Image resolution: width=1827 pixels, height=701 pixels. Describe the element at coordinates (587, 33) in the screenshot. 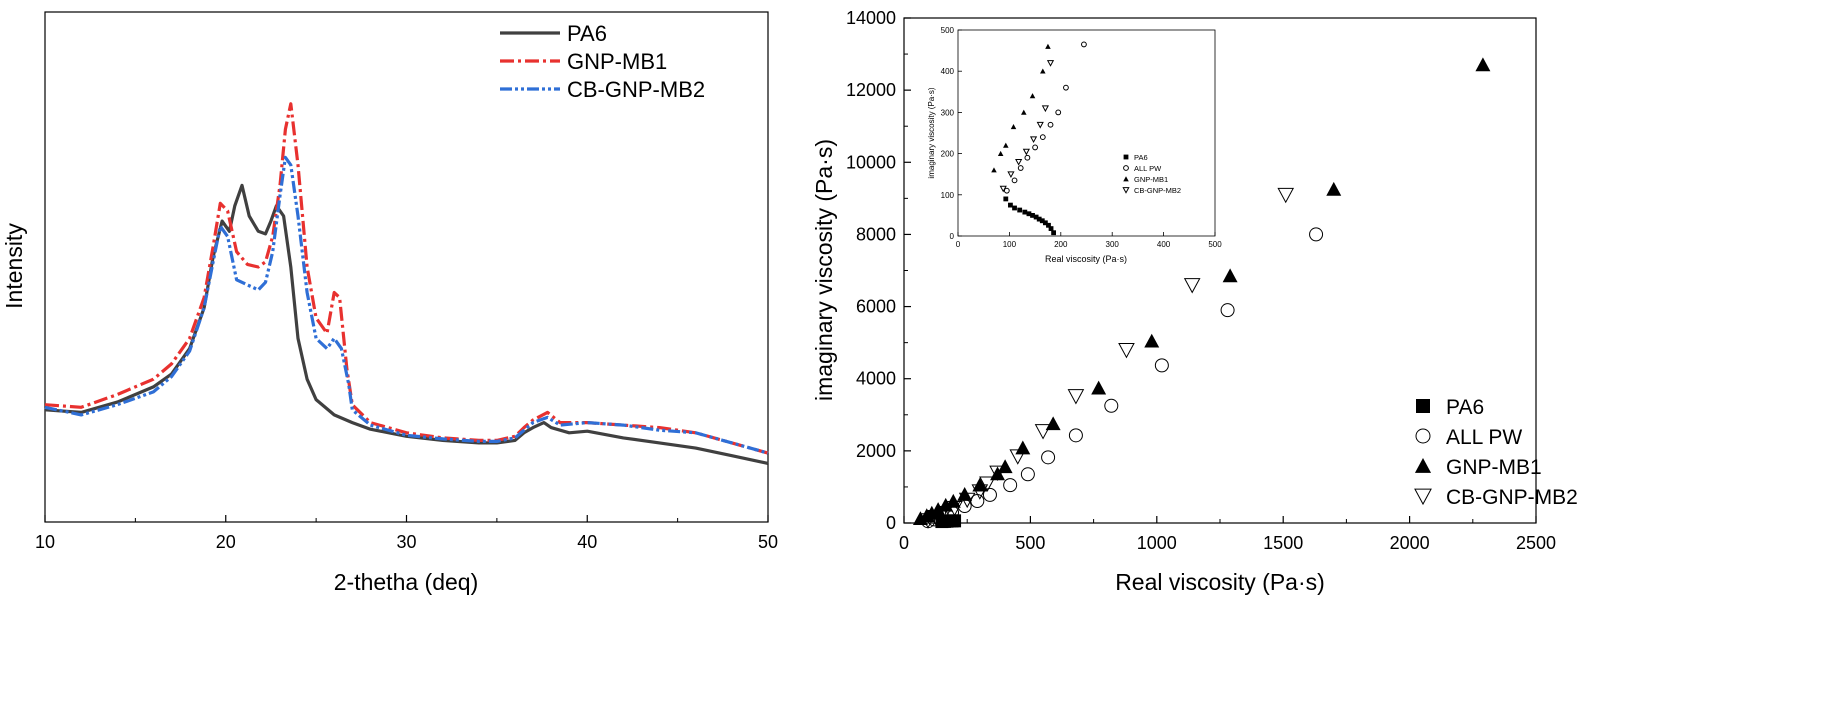

I see `xrd-legend-label: PA6` at that location.